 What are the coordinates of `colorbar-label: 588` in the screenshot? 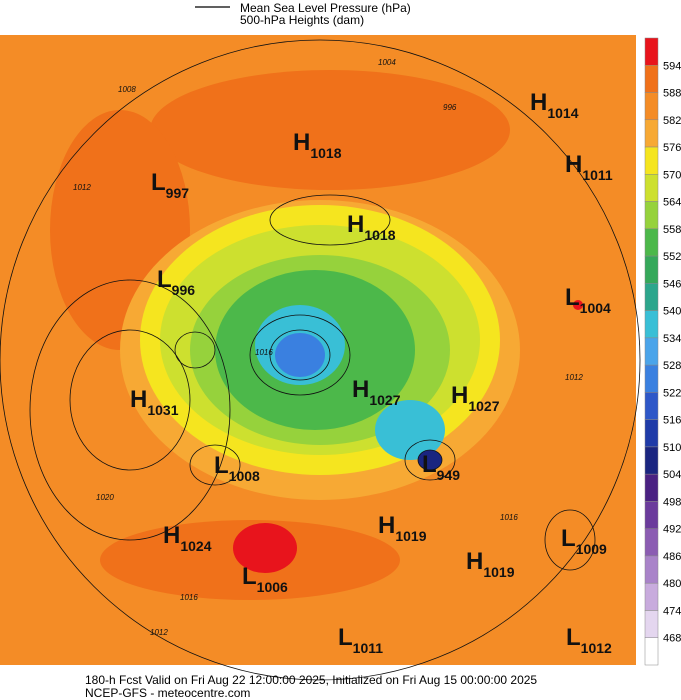 It's located at (672, 94).